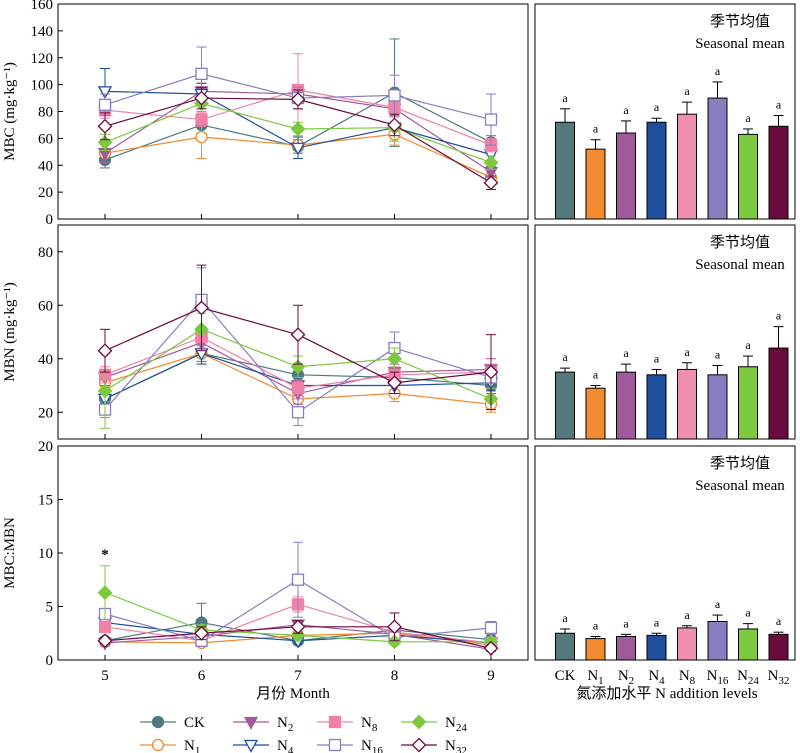  What do you see at coordinates (105, 555) in the screenshot?
I see `significance-star: *` at bounding box center [105, 555].